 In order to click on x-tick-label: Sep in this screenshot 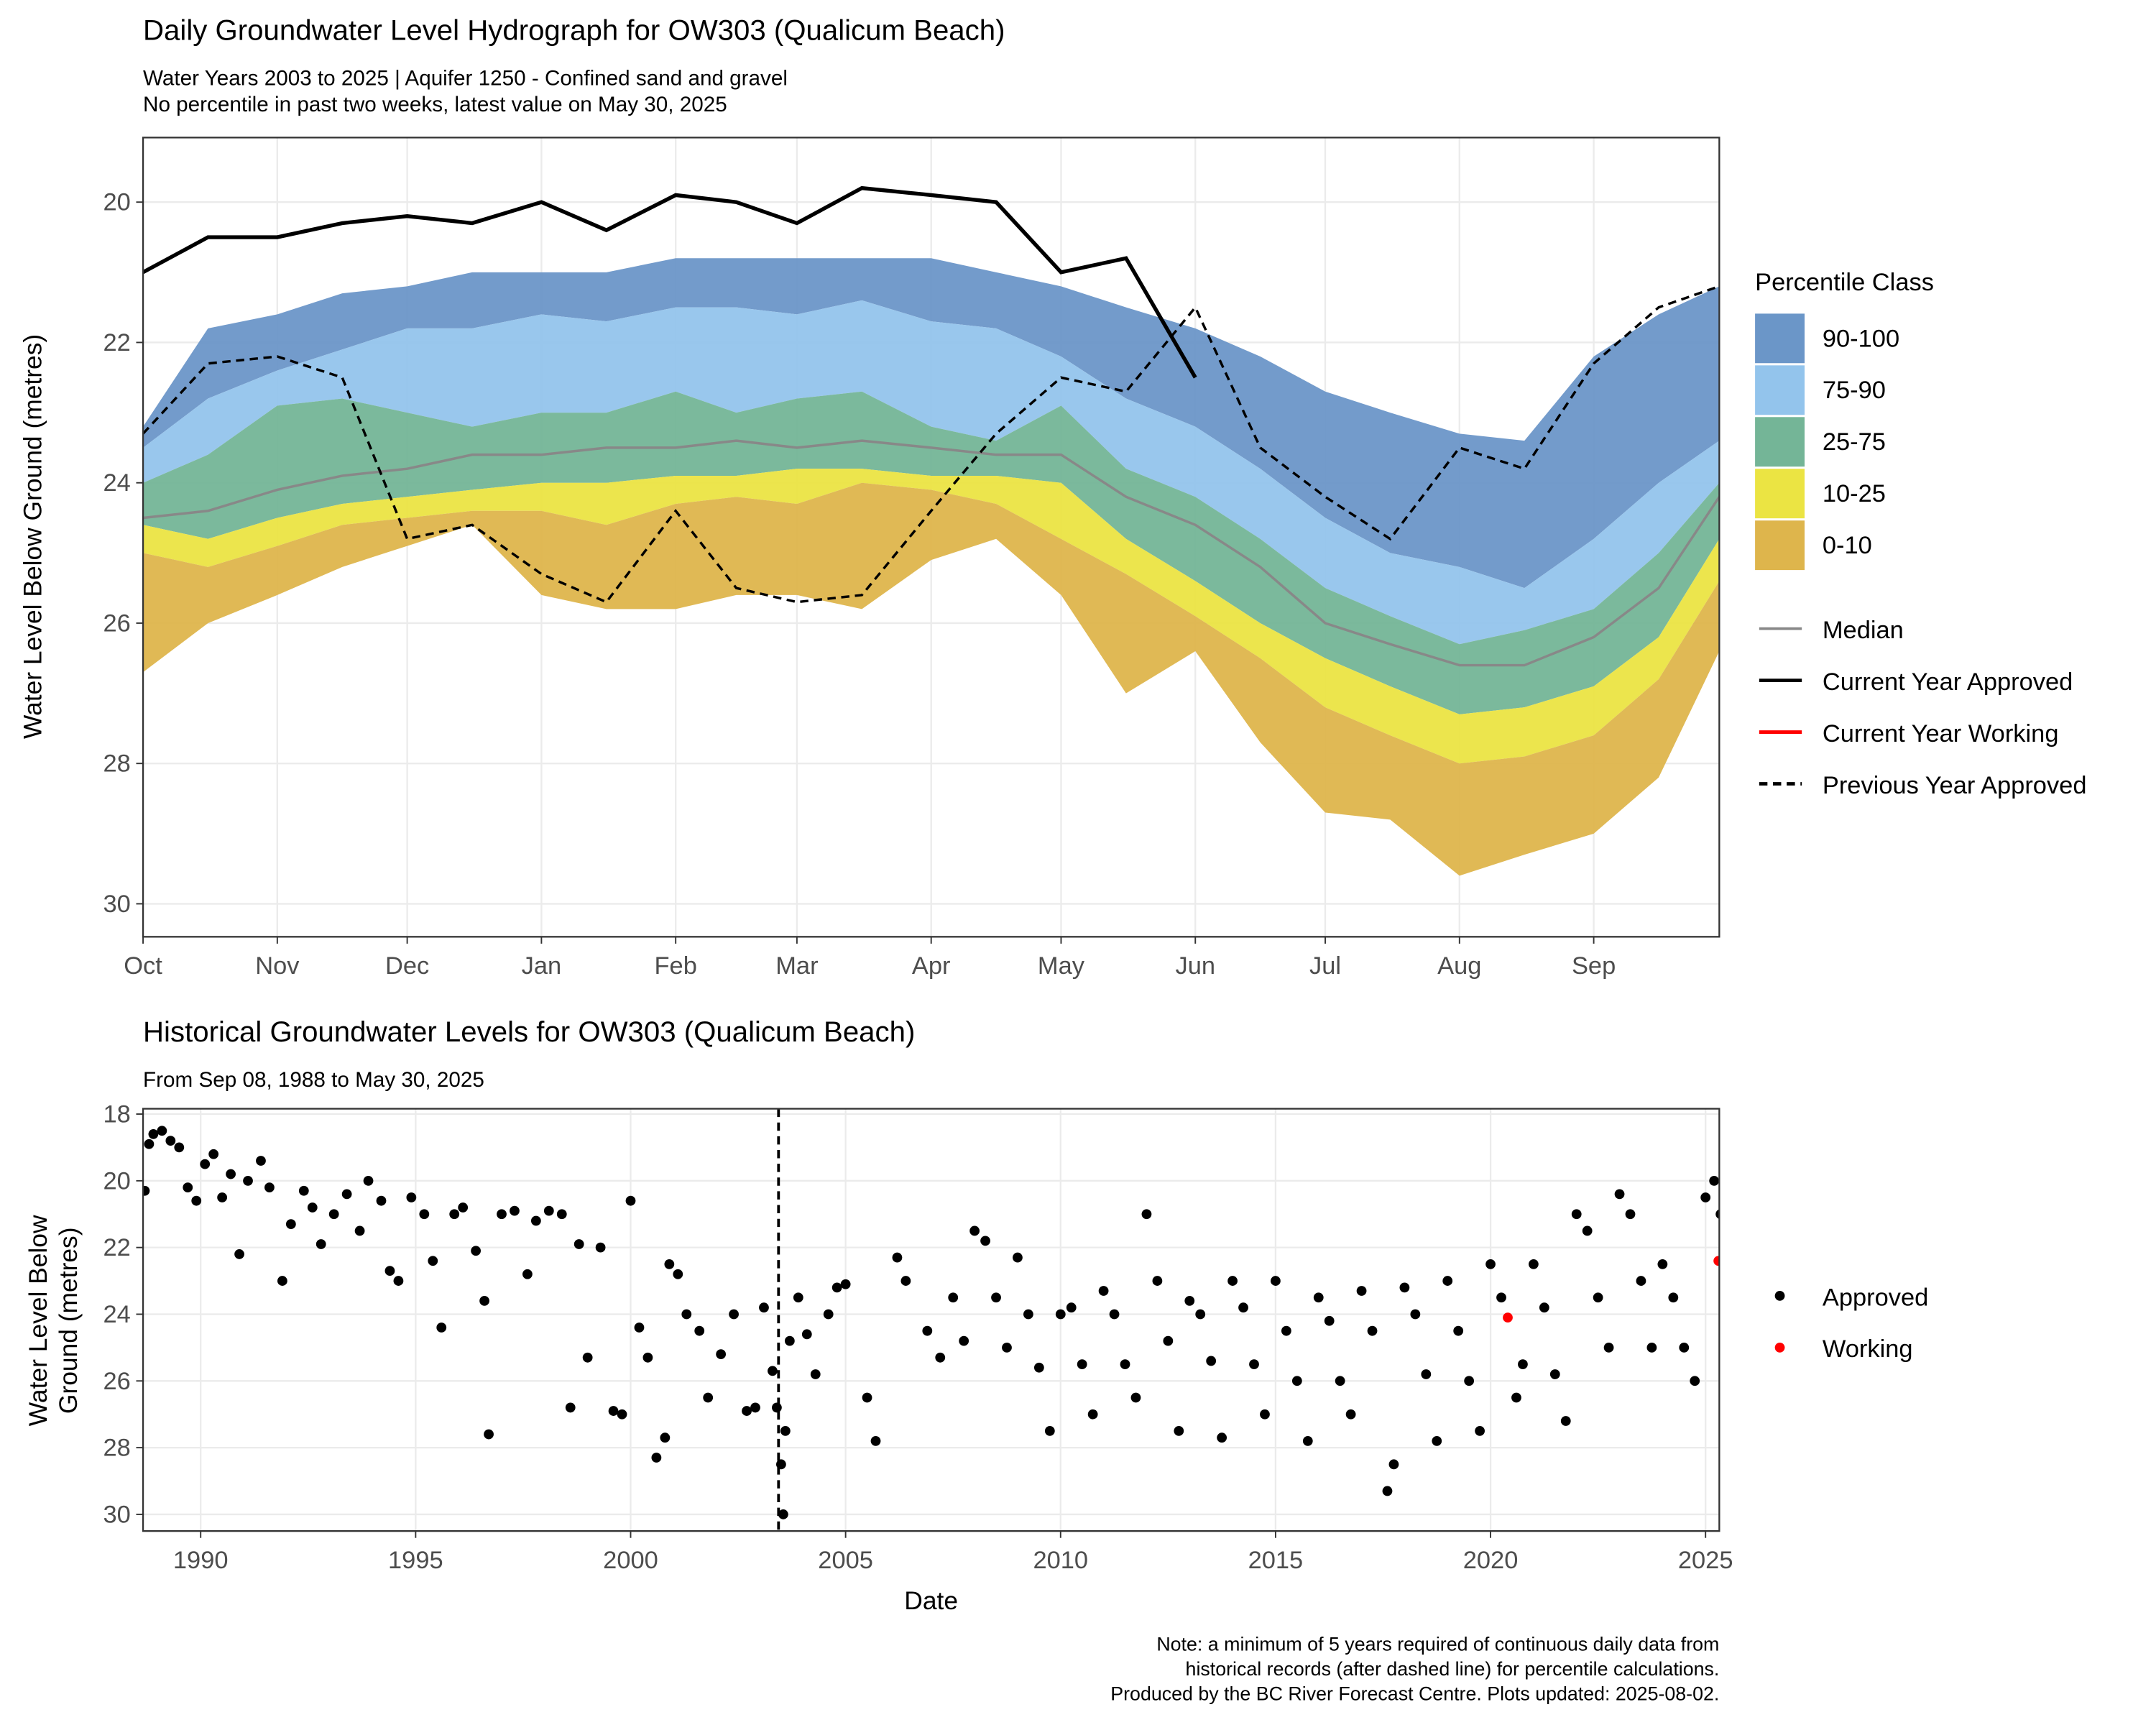, I will do `click(1594, 966)`.